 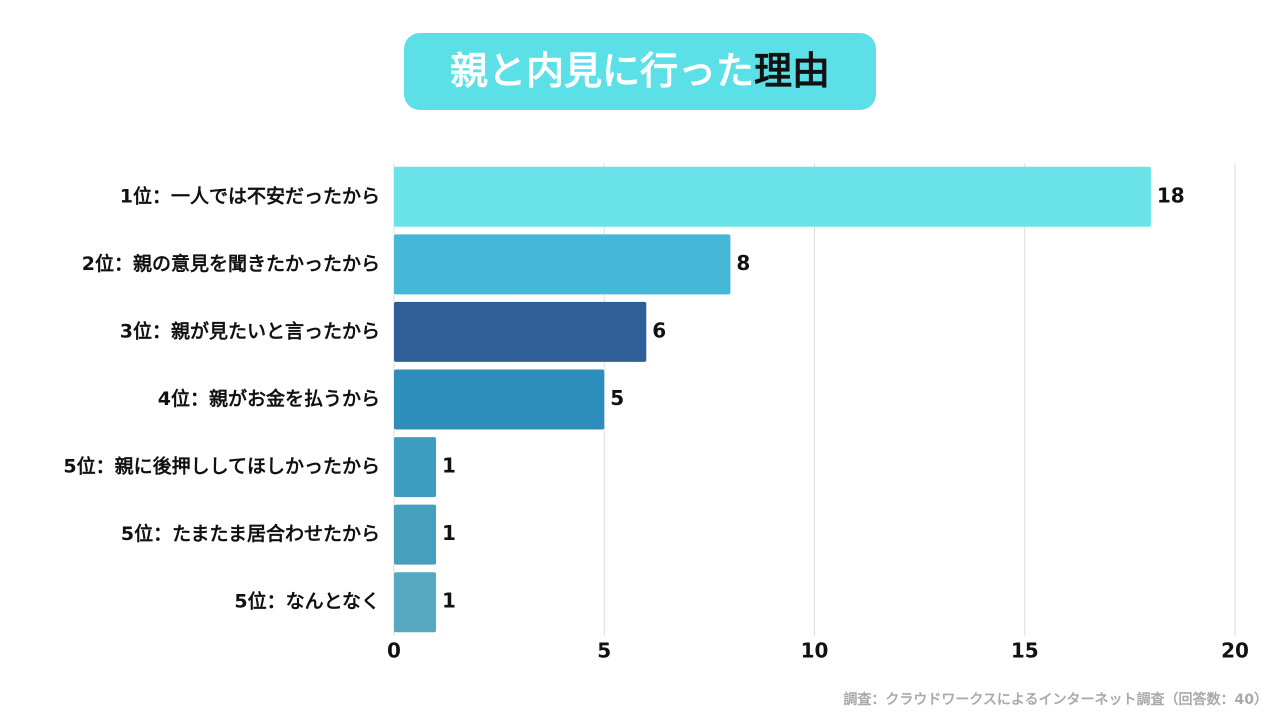 What do you see at coordinates (231, 263) in the screenshot?
I see `y-tick-label: 2位：親の意見を聞きたかったから` at bounding box center [231, 263].